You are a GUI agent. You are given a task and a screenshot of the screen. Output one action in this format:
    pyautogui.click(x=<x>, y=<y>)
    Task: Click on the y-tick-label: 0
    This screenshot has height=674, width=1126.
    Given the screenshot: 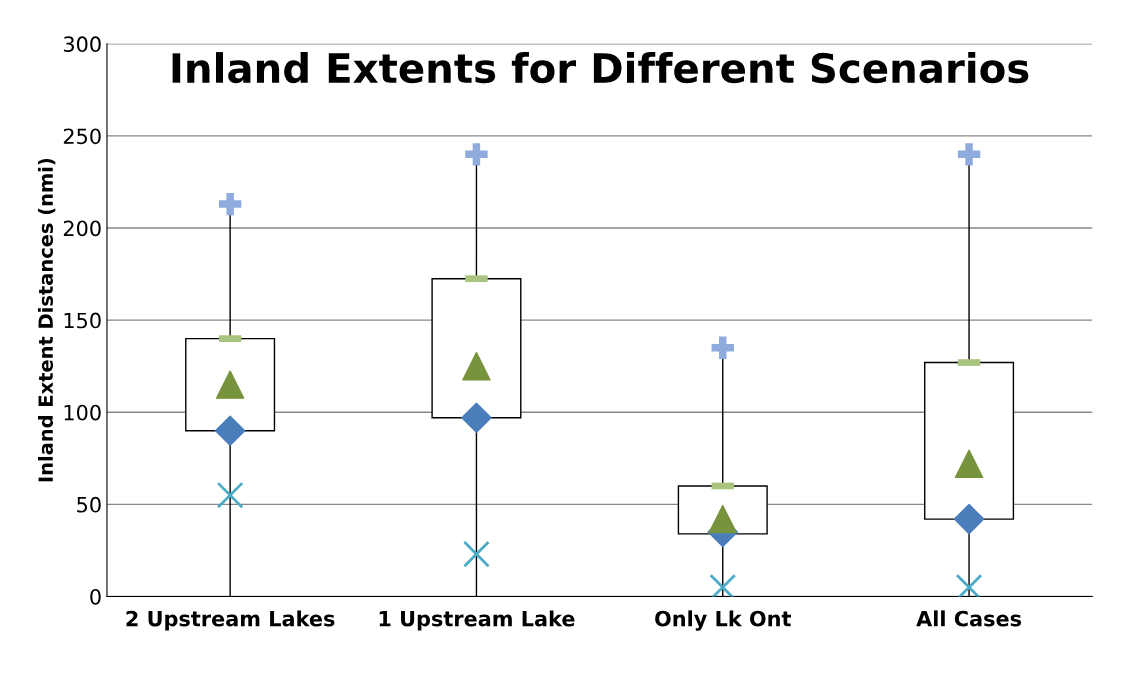 What is the action you would take?
    pyautogui.click(x=95, y=596)
    